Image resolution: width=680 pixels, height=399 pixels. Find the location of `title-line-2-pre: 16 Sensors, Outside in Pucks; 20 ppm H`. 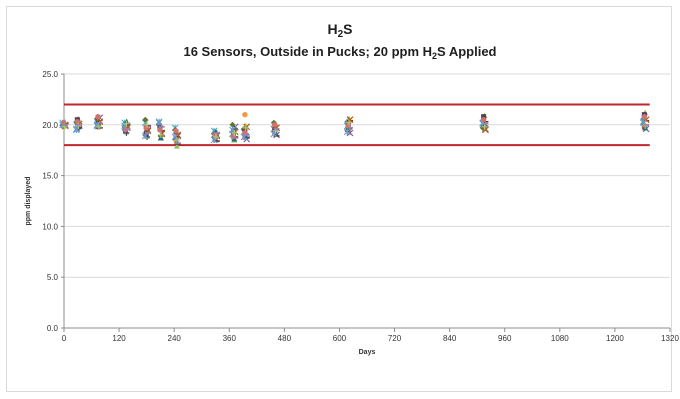

title-line-2-pre: 16 Sensors, Outside in Pucks; 20 ppm H is located at coordinates (307, 51).